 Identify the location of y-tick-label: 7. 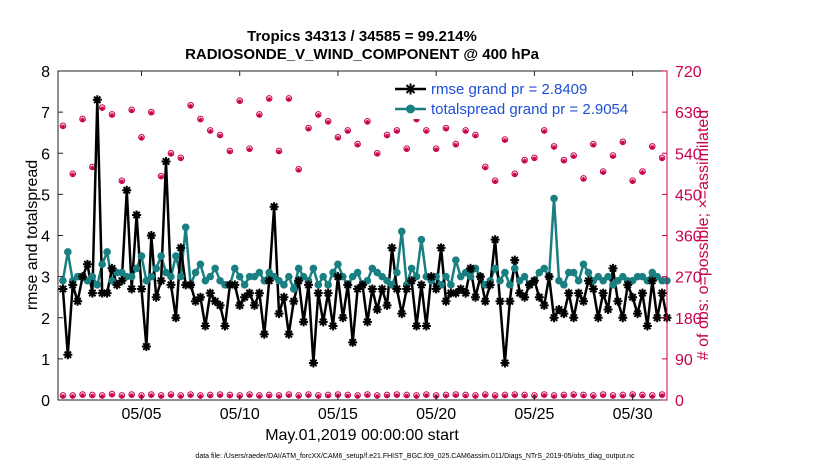
(45, 113).